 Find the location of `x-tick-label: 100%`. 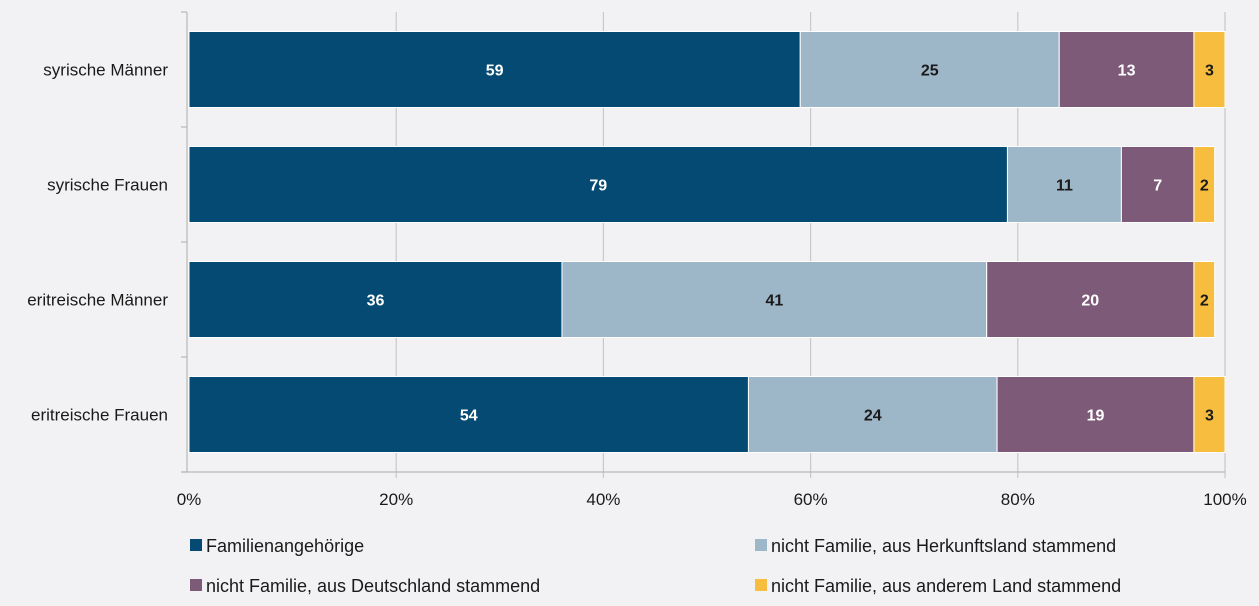

x-tick-label: 100% is located at coordinates (1224, 499).